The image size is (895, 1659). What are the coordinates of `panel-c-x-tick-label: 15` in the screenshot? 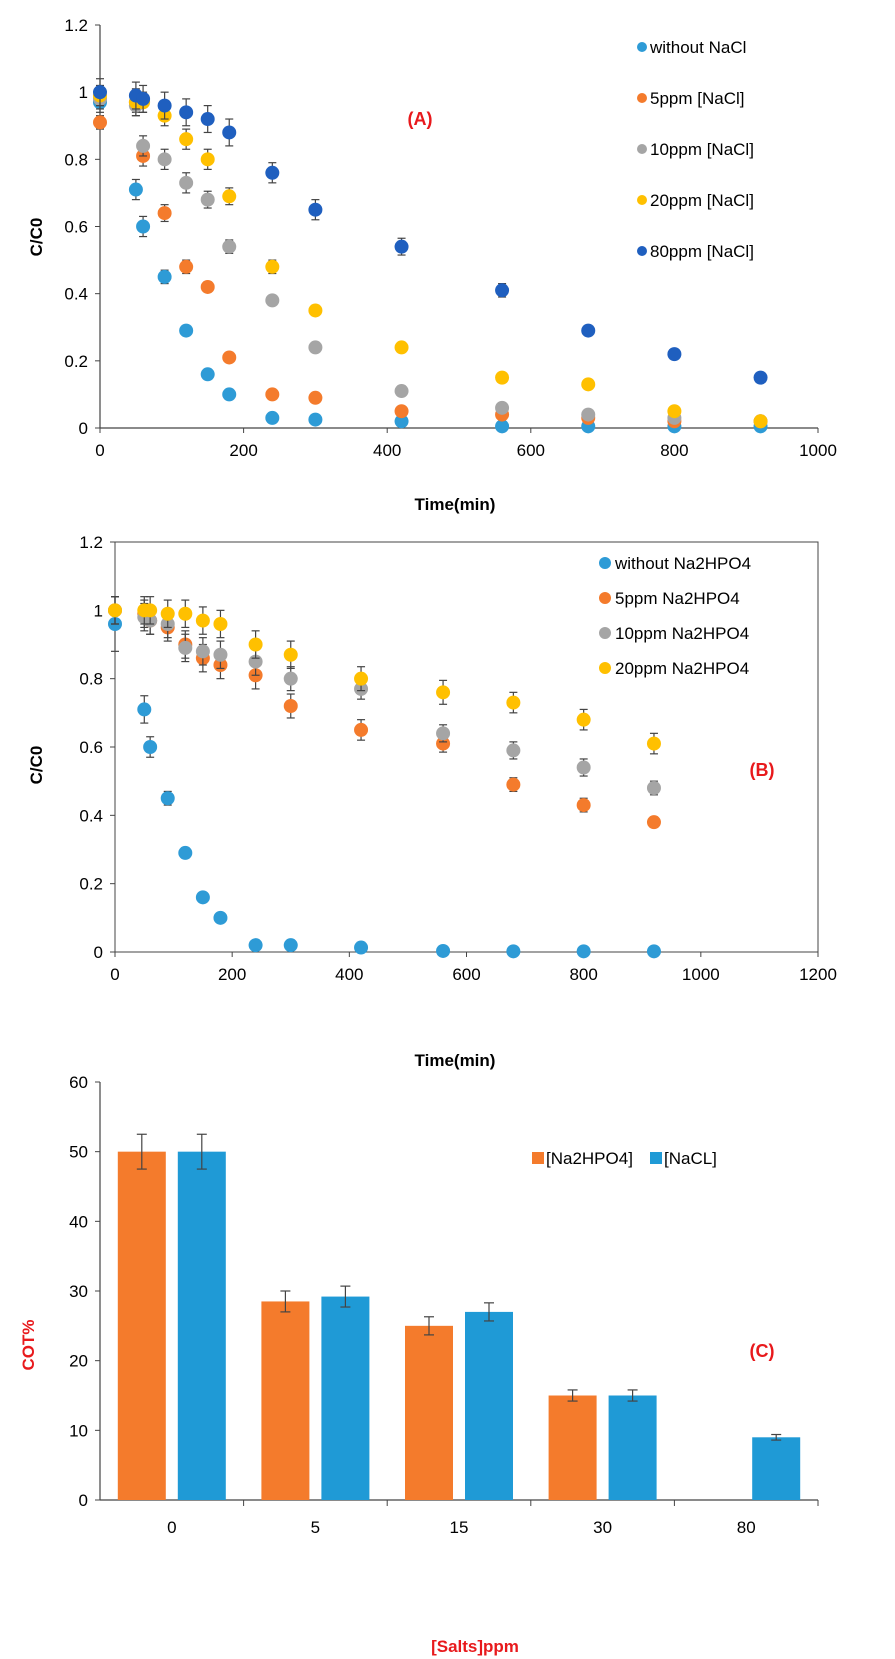 It's located at (459, 1527).